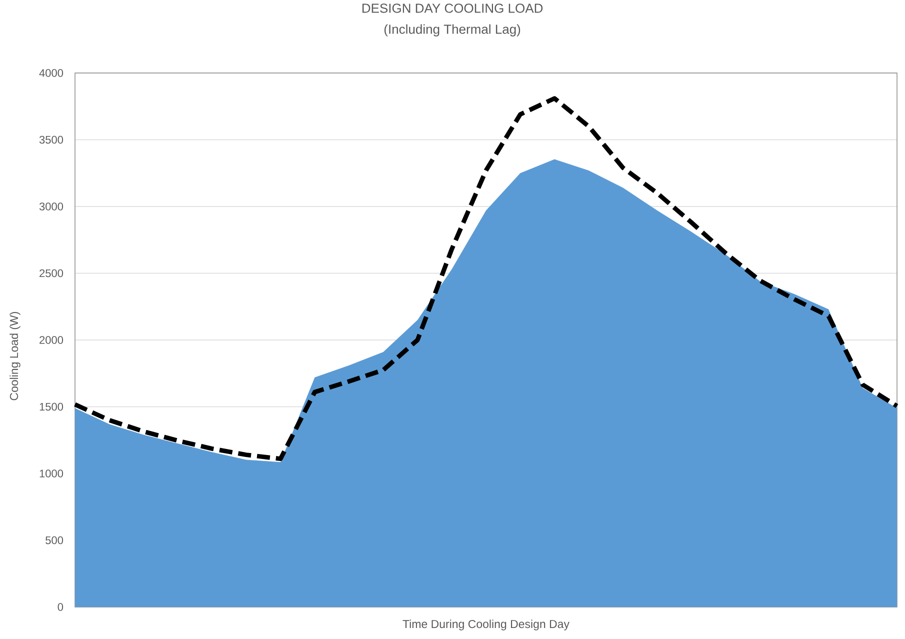 The width and height of the screenshot is (905, 639). I want to click on y-tick-label: 1500, so click(52, 406).